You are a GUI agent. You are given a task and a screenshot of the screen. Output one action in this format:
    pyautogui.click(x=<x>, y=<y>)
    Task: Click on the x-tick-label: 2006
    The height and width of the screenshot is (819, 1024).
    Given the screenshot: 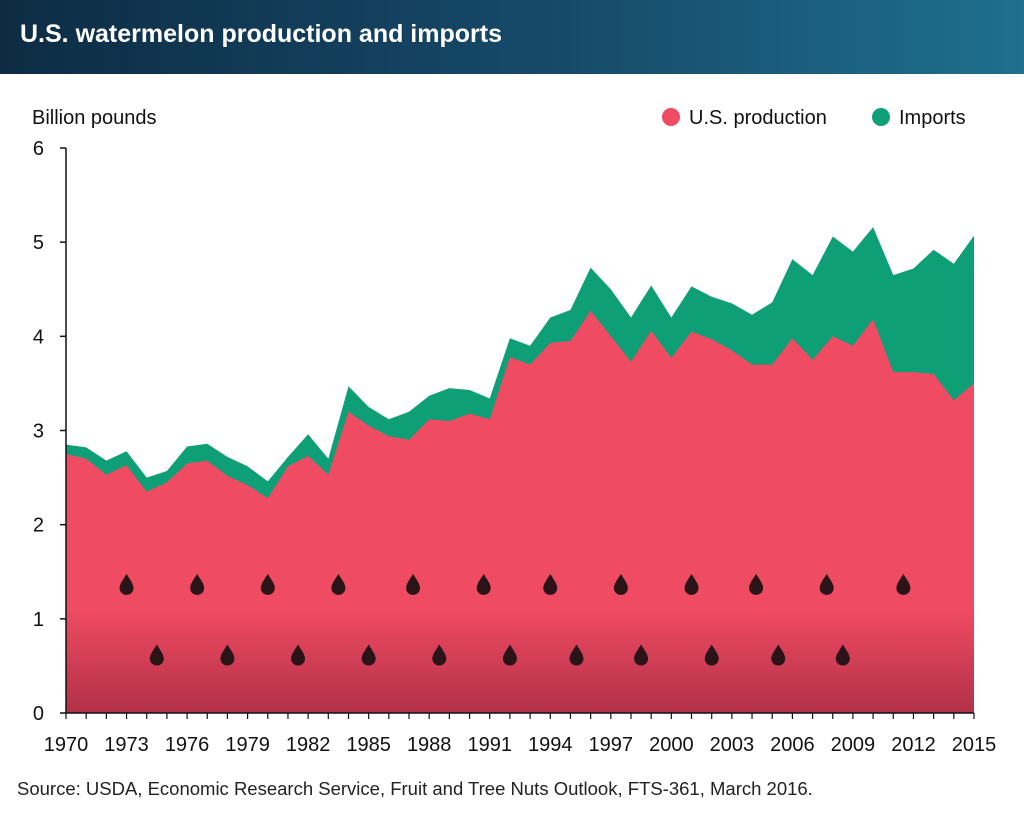 What is the action you would take?
    pyautogui.click(x=792, y=745)
    